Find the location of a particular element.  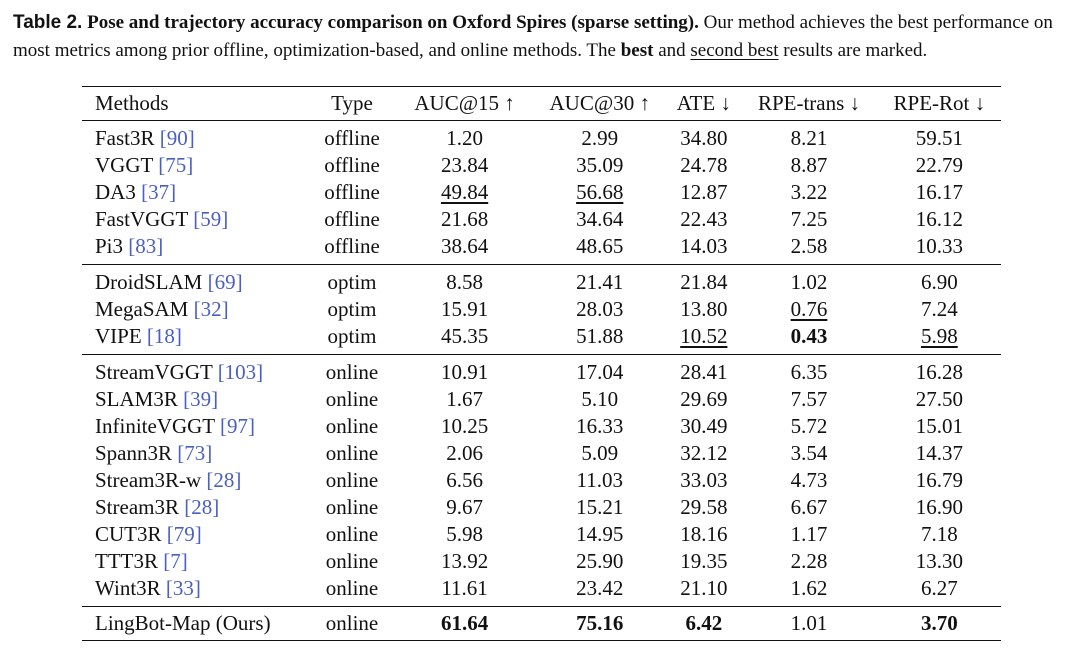

citation-link: [103] is located at coordinates (240, 372).